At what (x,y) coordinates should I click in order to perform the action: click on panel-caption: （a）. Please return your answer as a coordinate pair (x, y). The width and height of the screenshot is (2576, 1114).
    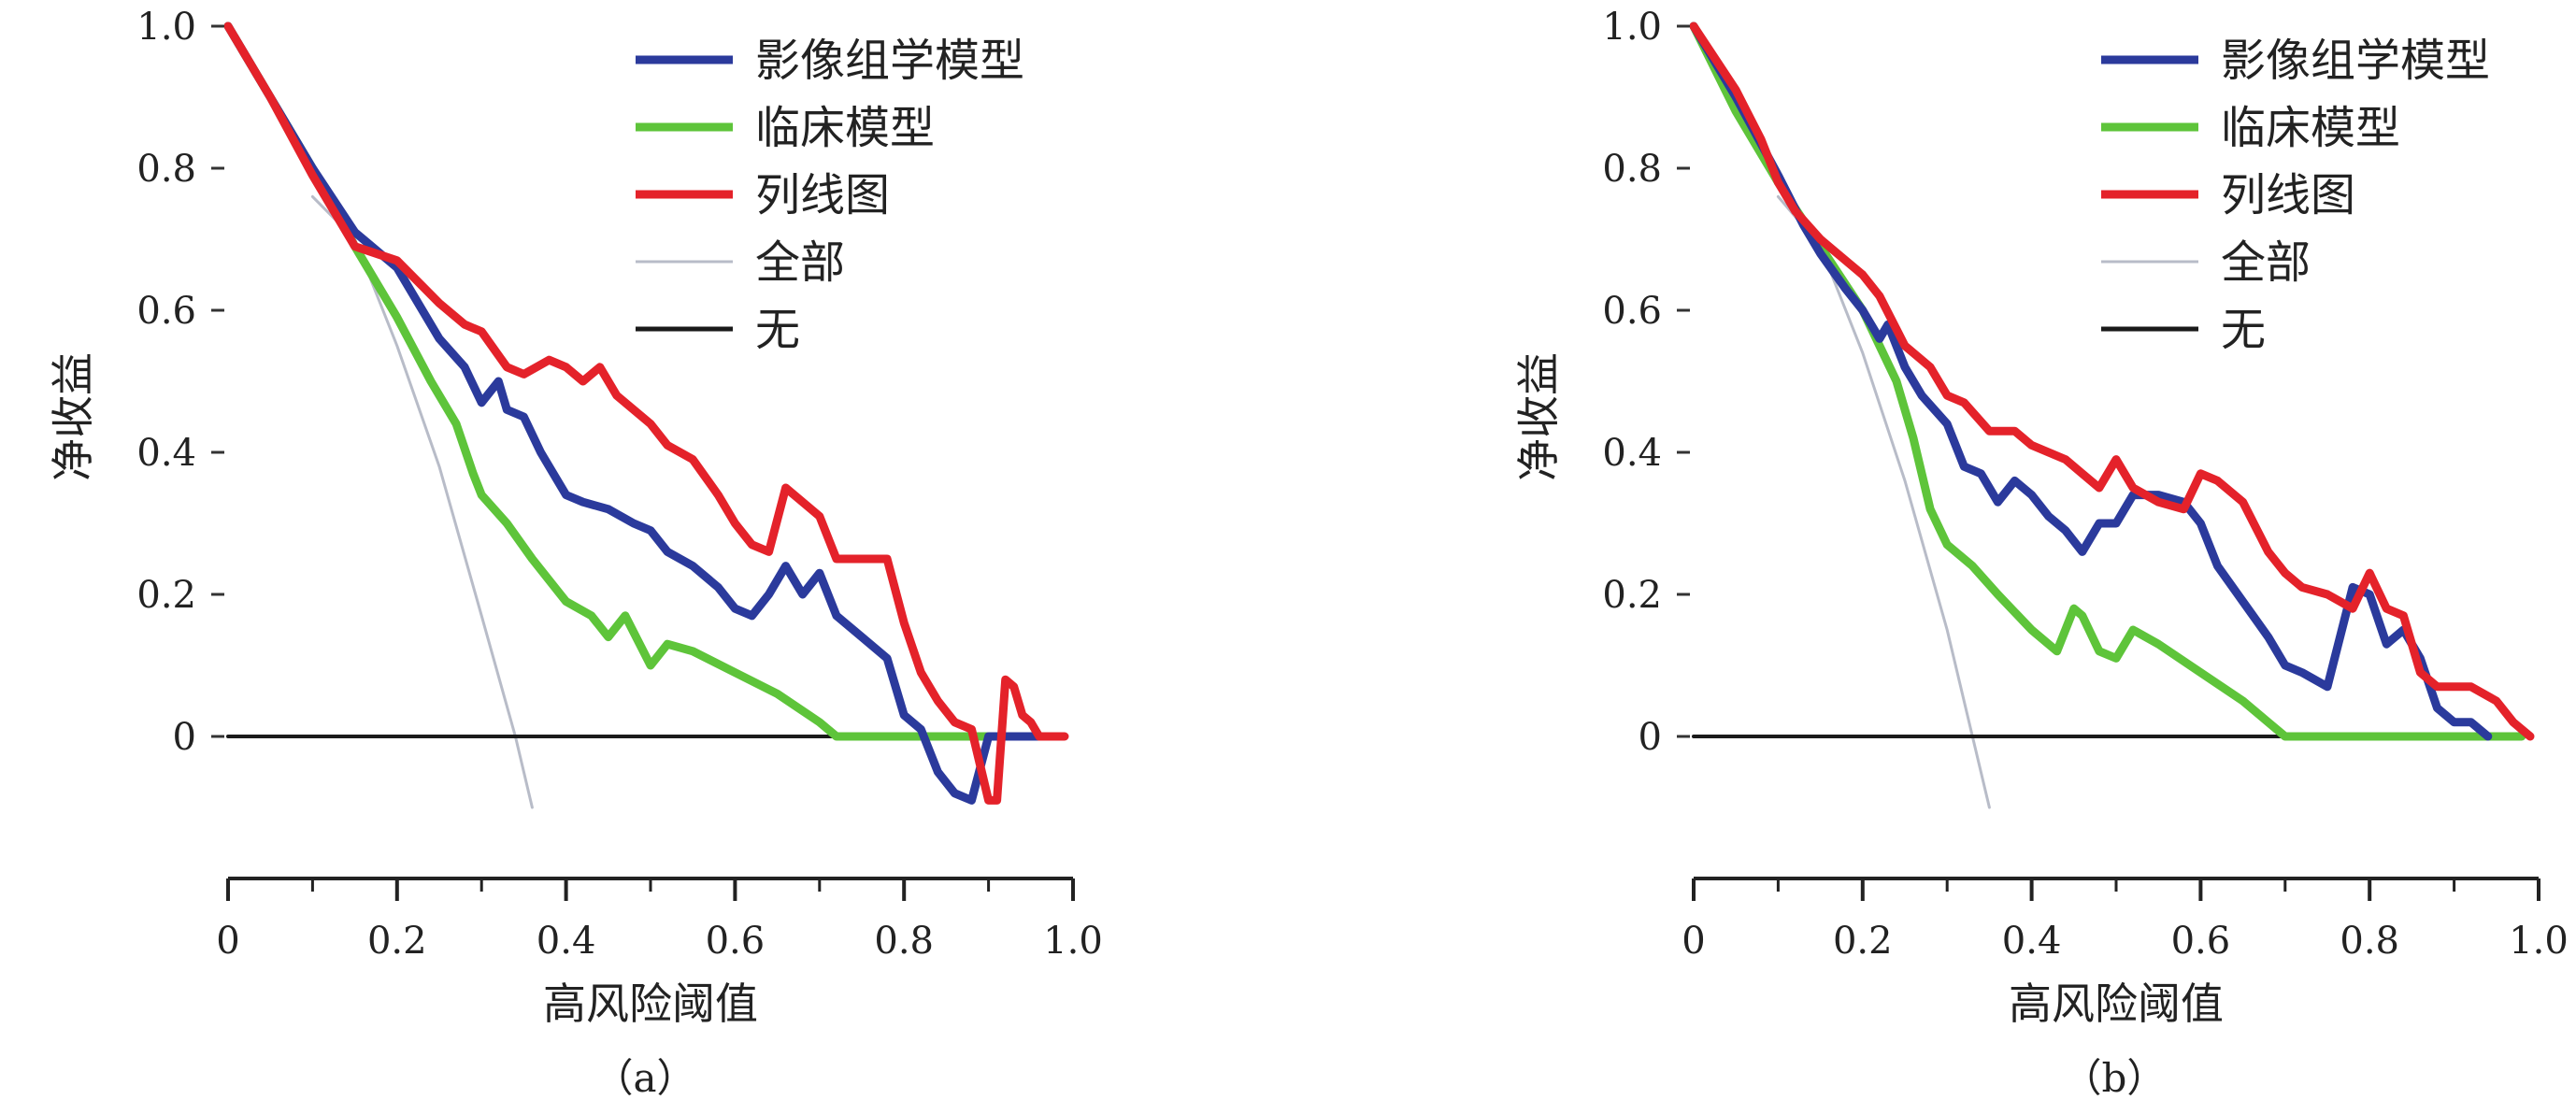
    Looking at the image, I should click on (644, 1078).